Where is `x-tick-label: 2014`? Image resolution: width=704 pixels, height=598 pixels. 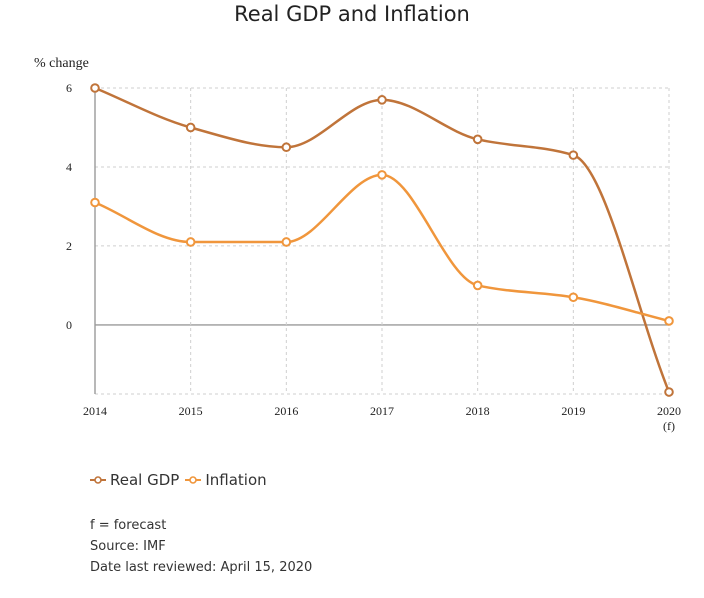 x-tick-label: 2014 is located at coordinates (95, 411).